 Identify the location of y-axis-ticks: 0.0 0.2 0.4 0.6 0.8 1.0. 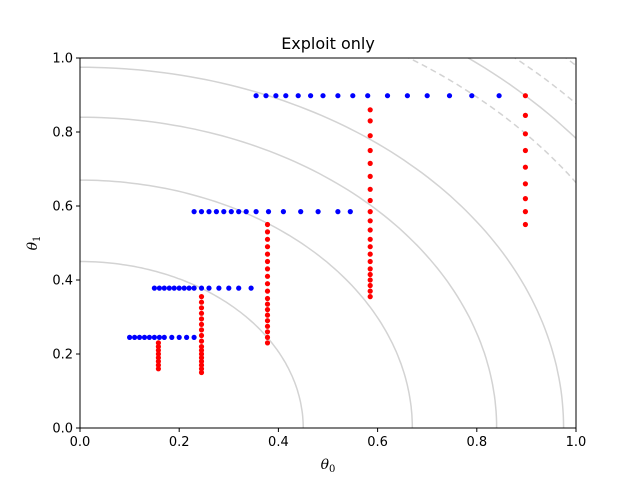
(66, 244).